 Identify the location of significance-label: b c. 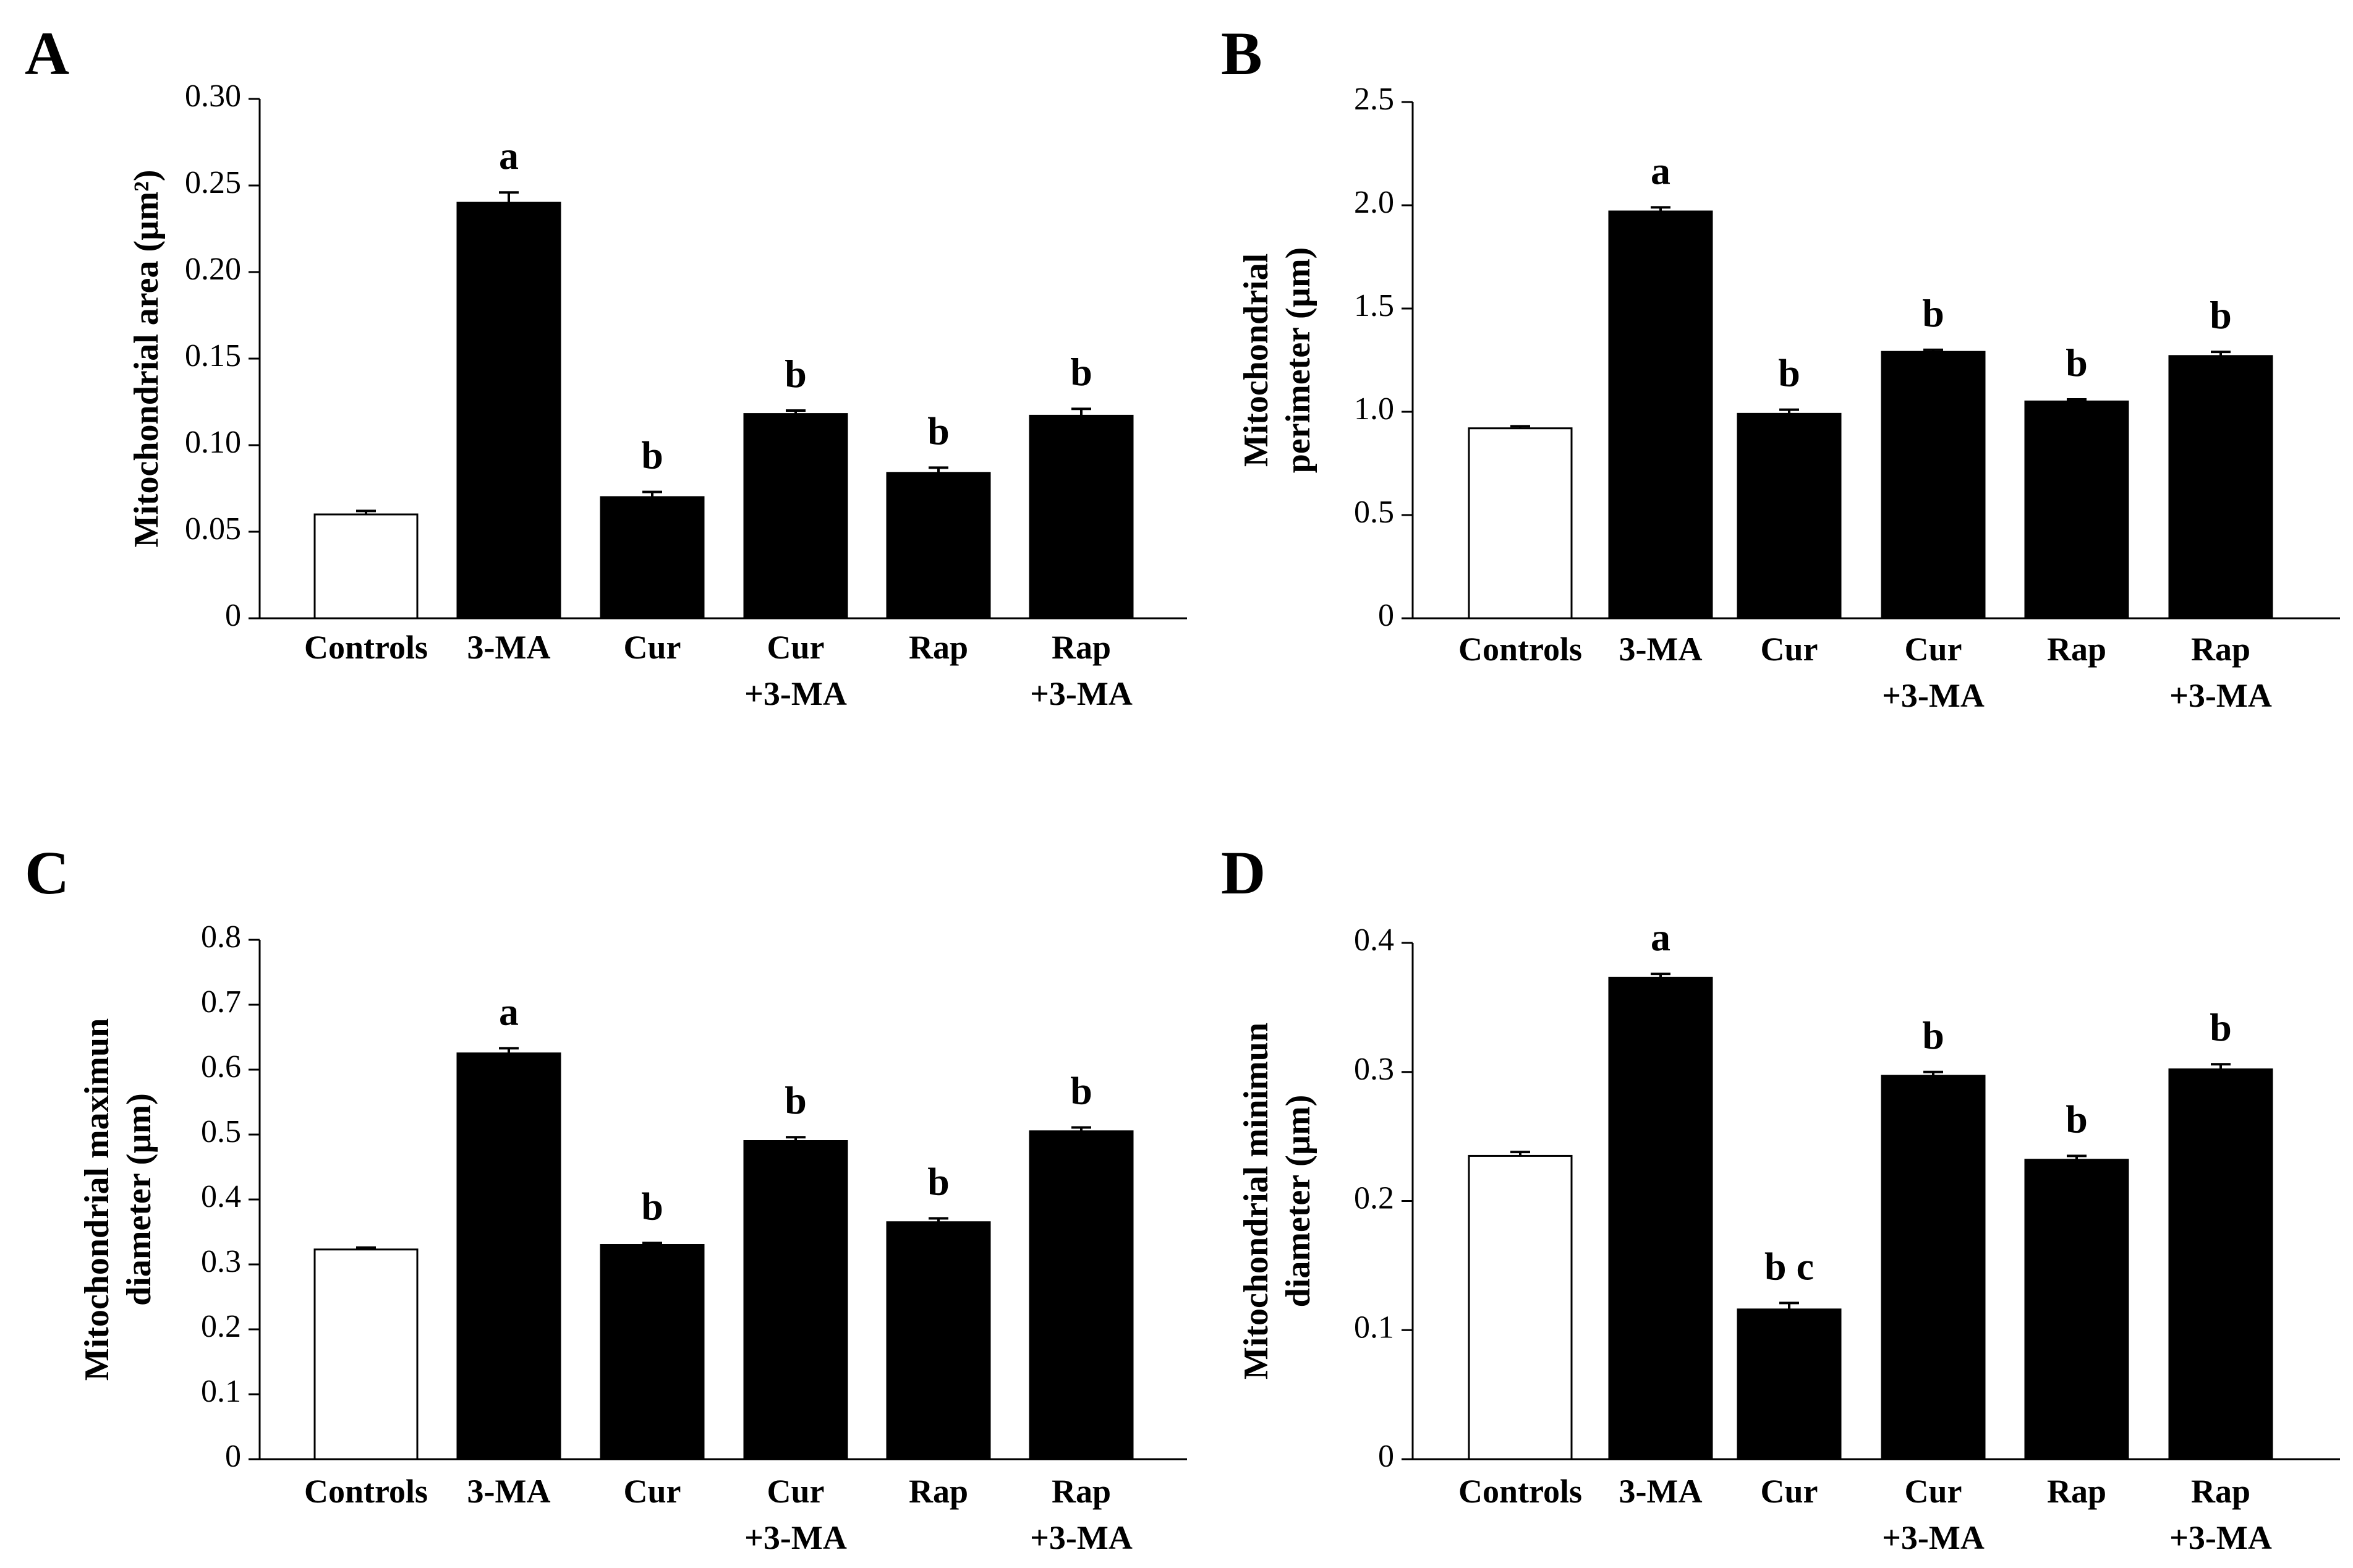
(1789, 1266).